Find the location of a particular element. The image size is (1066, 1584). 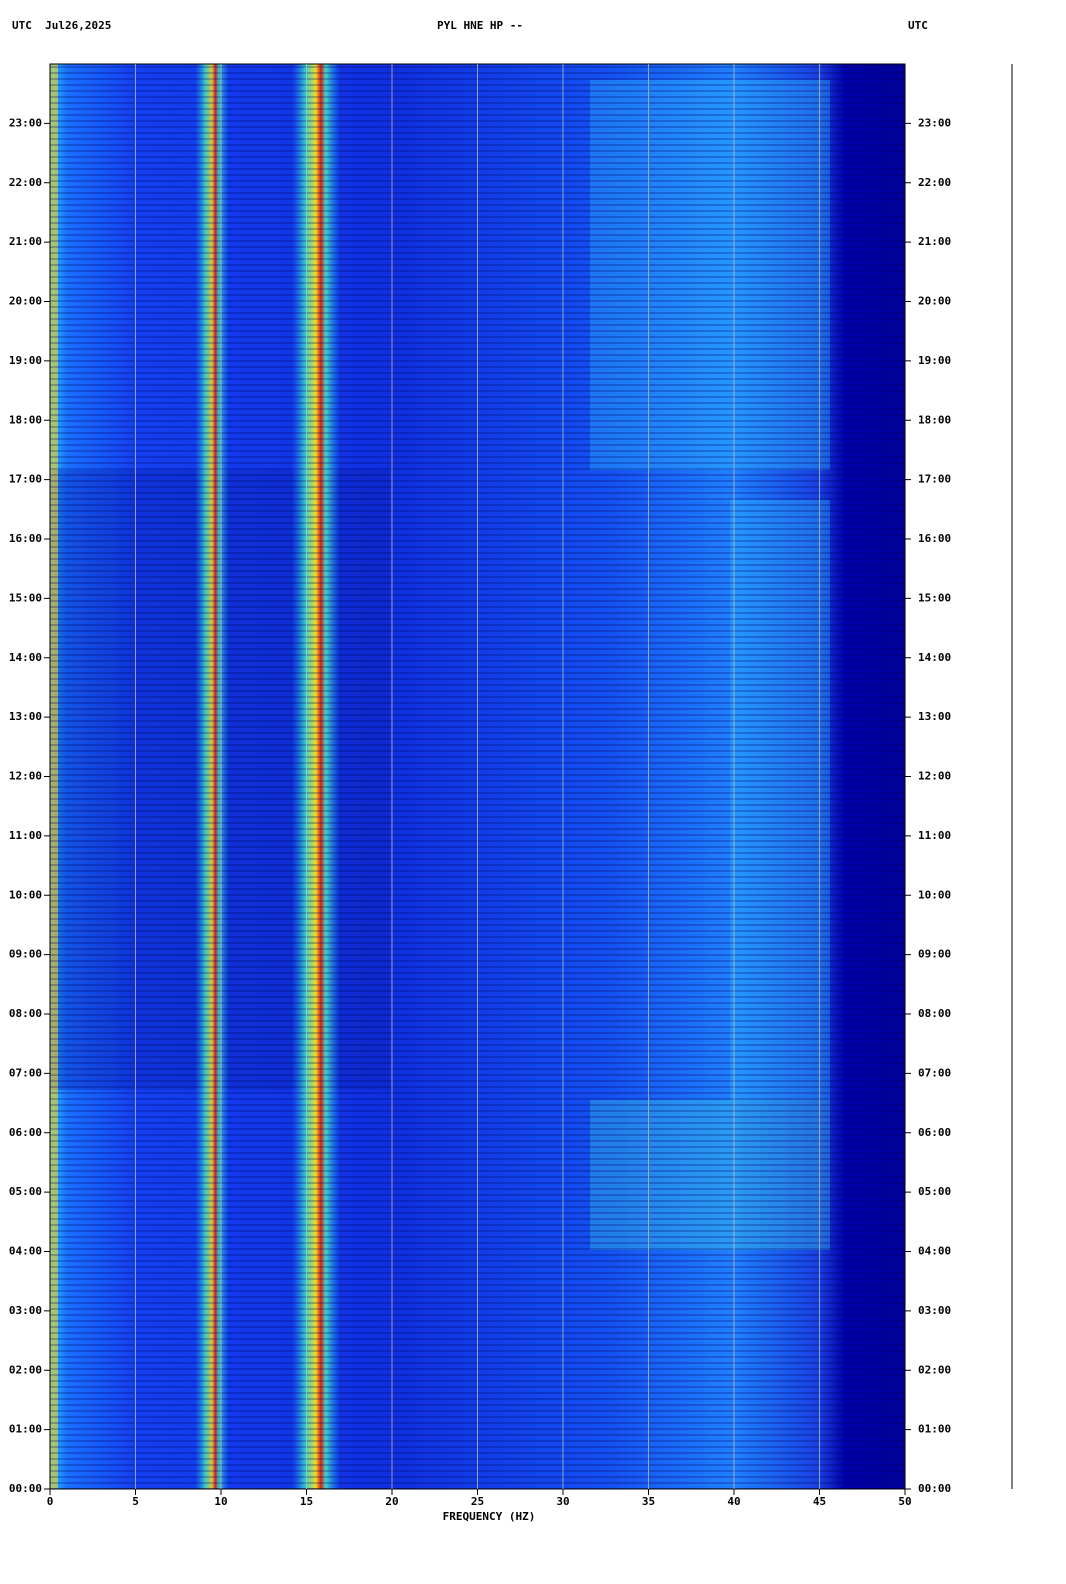

y-tick-label-right: 14:00 is located at coordinates (934, 657).